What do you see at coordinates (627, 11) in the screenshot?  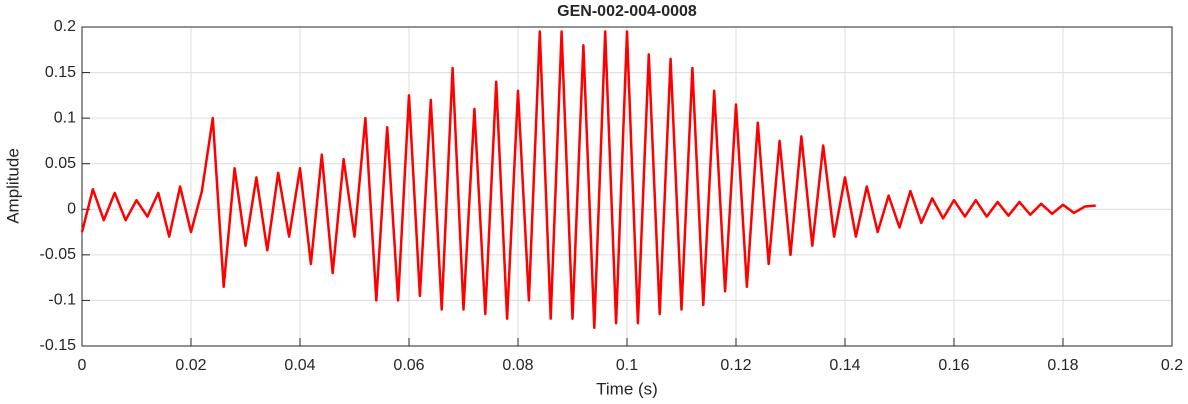 I see `chart-title: GEN-002-004-0008` at bounding box center [627, 11].